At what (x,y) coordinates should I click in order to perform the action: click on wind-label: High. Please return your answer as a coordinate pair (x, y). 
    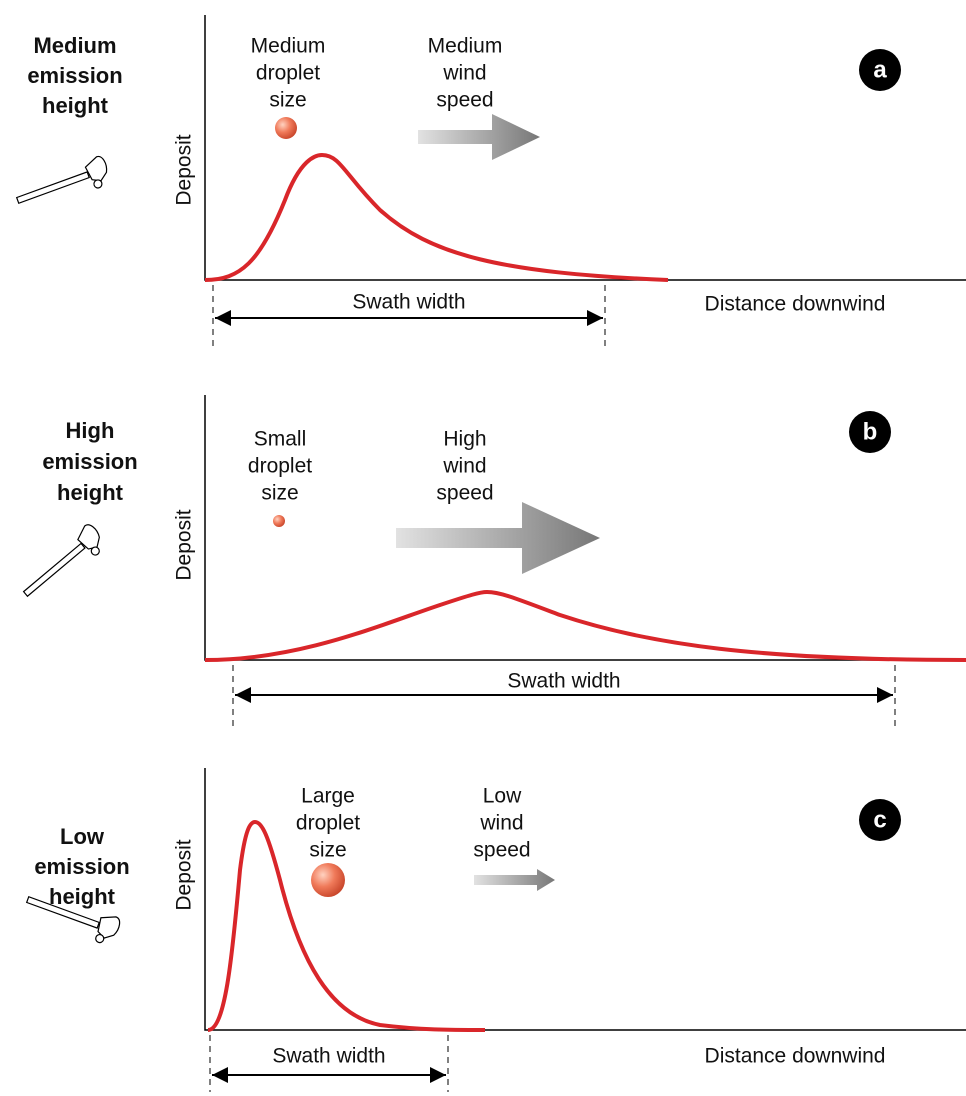
    Looking at the image, I should click on (464, 439).